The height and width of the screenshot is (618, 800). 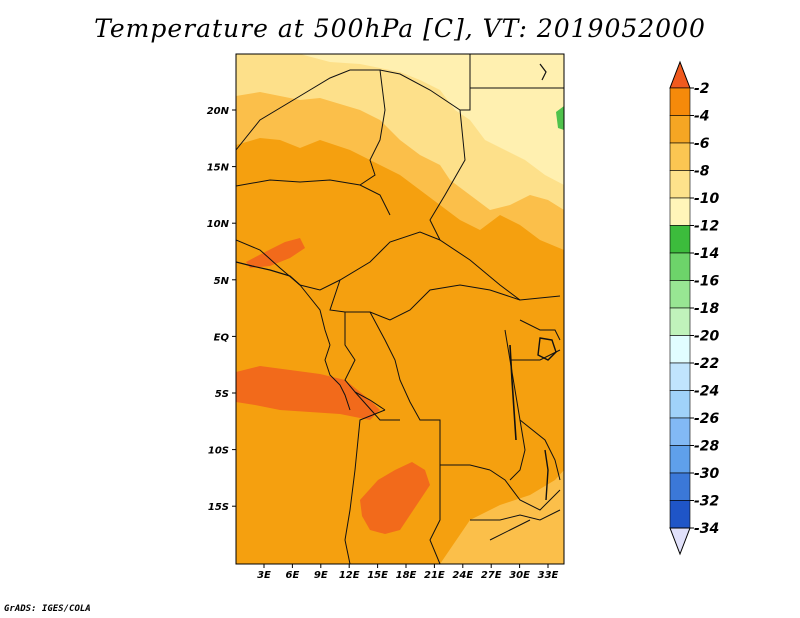 What do you see at coordinates (395, 498) in the screenshot?
I see `contour-warm-patch-south` at bounding box center [395, 498].